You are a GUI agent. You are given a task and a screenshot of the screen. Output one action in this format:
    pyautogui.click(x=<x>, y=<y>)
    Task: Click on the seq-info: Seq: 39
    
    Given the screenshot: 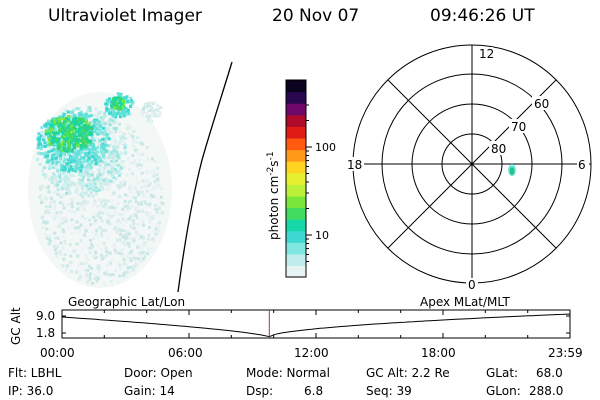 What is the action you would take?
    pyautogui.click(x=389, y=391)
    